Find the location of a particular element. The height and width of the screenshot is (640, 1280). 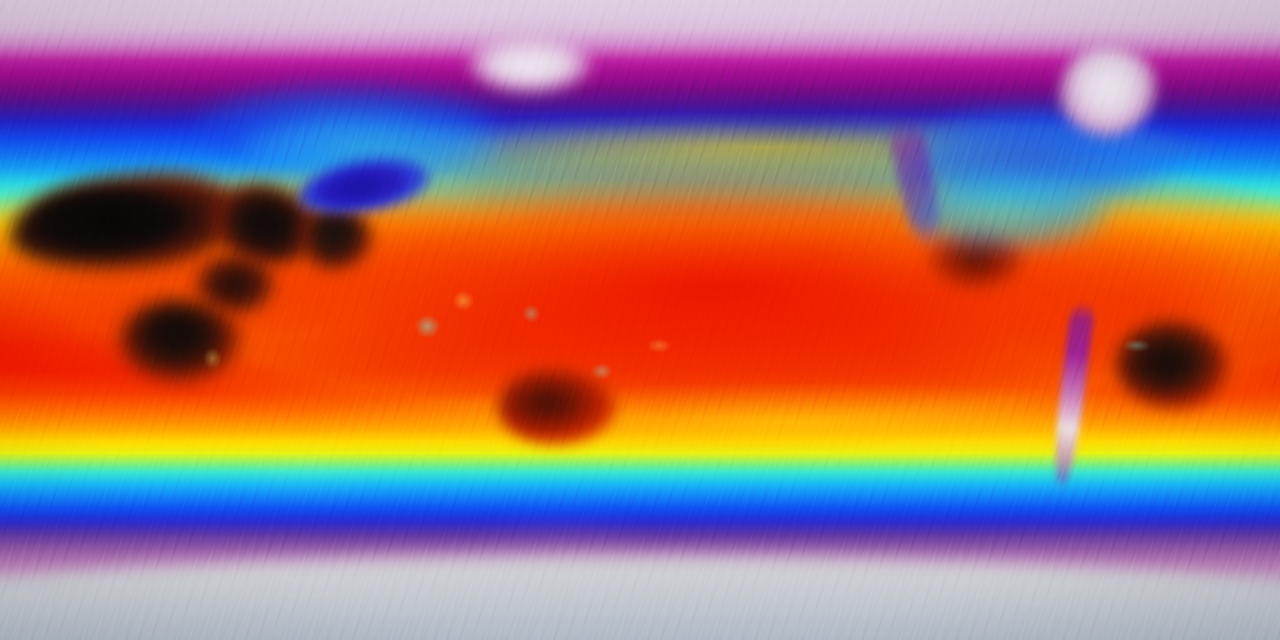

region-indian-subcontinent is located at coordinates (336, 238).